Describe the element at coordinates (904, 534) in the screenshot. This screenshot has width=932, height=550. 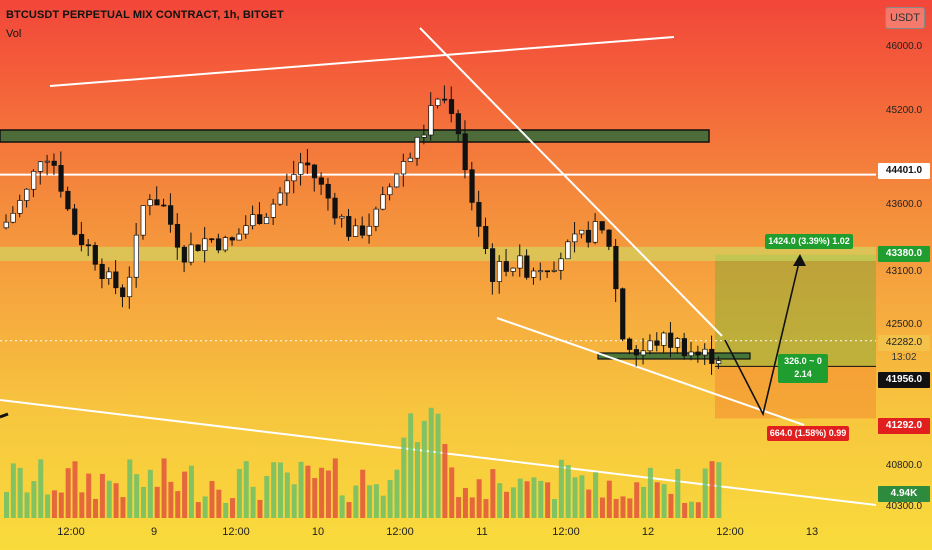
I see `axis-corner` at that location.